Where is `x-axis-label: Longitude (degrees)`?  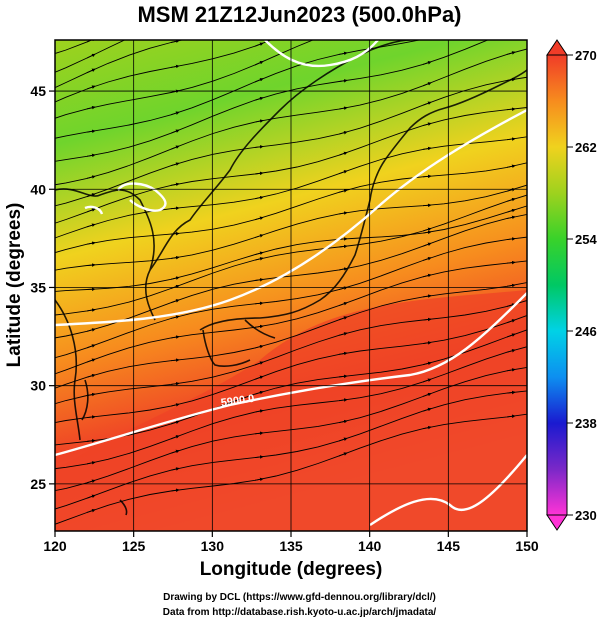
x-axis-label: Longitude (degrees) is located at coordinates (291, 569).